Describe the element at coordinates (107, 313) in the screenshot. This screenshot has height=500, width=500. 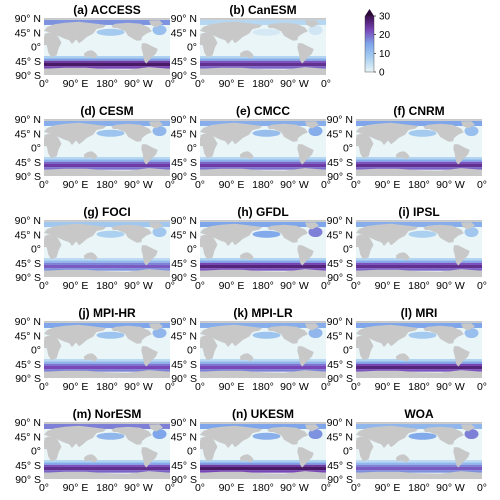
I see `panel-title: (j) MPI-HR` at that location.